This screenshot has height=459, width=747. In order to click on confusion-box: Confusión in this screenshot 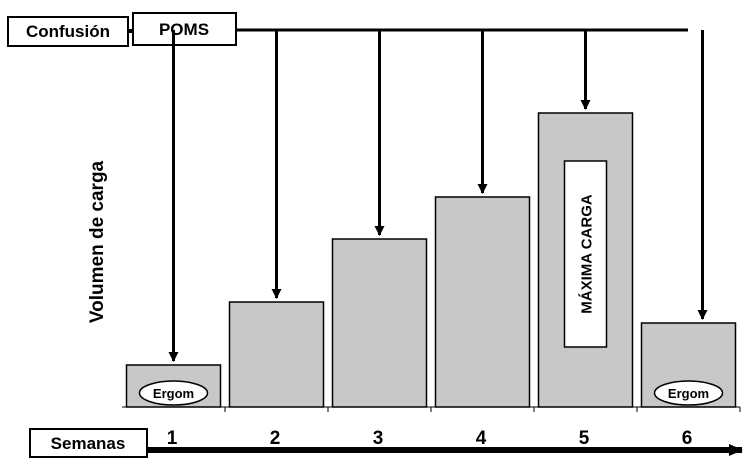, I will do `click(68, 31)`.